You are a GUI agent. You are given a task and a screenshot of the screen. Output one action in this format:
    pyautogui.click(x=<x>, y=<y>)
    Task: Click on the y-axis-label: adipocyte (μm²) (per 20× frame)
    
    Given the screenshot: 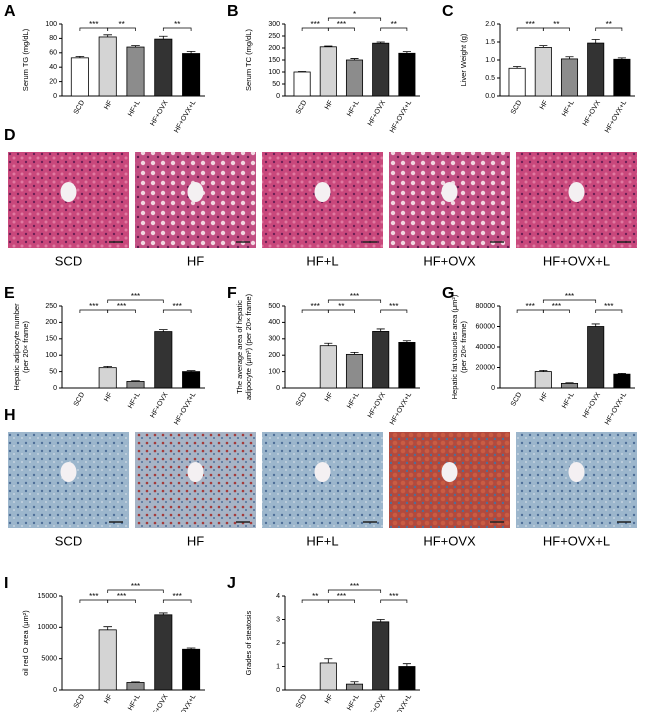 What is the action you would take?
    pyautogui.click(x=248, y=346)
    